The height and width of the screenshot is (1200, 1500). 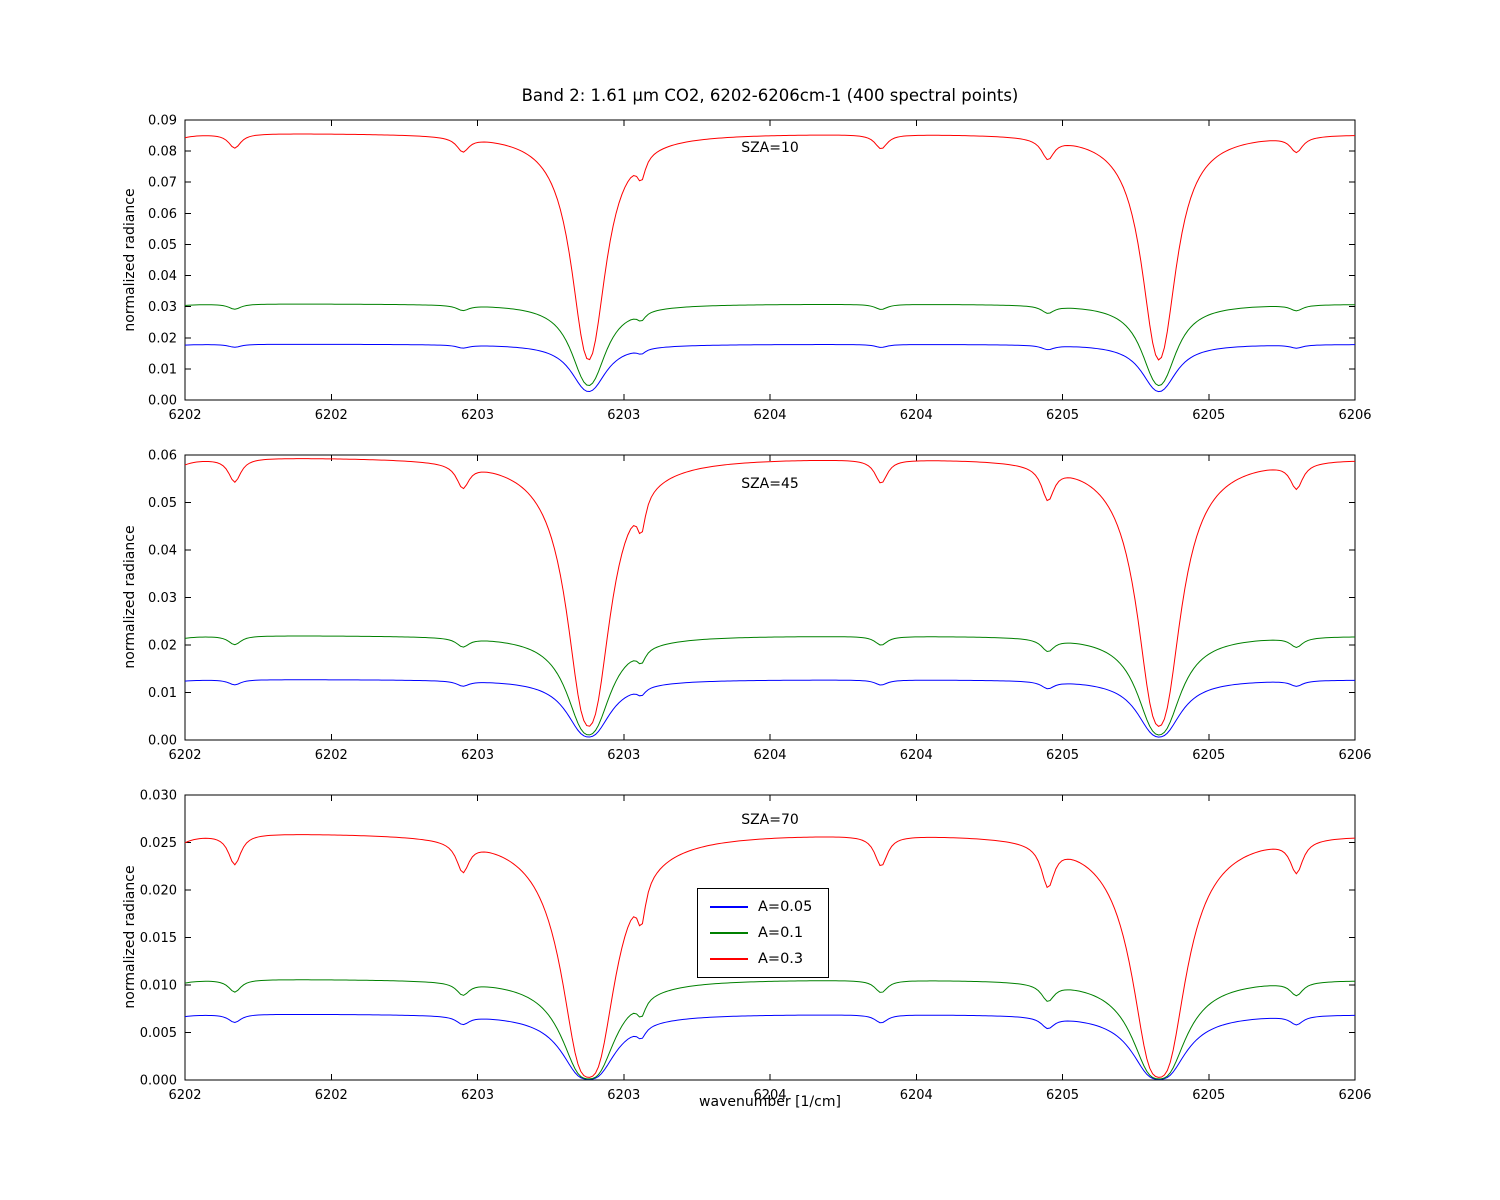 What do you see at coordinates (770, 148) in the screenshot?
I see `annotation-sza10: SZA=10` at bounding box center [770, 148].